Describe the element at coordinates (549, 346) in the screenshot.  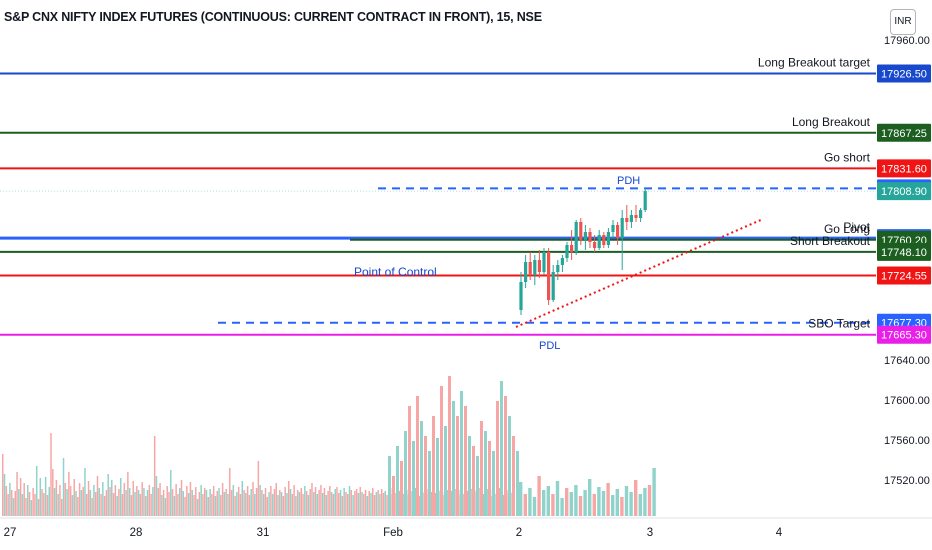
I see `pdl-label: PDL` at that location.